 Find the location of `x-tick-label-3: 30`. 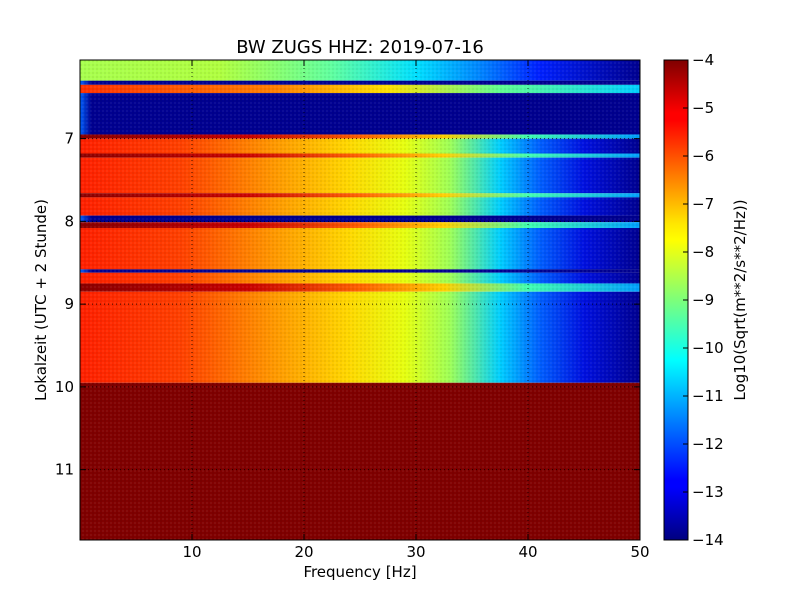

x-tick-label-3: 30 is located at coordinates (415, 552).